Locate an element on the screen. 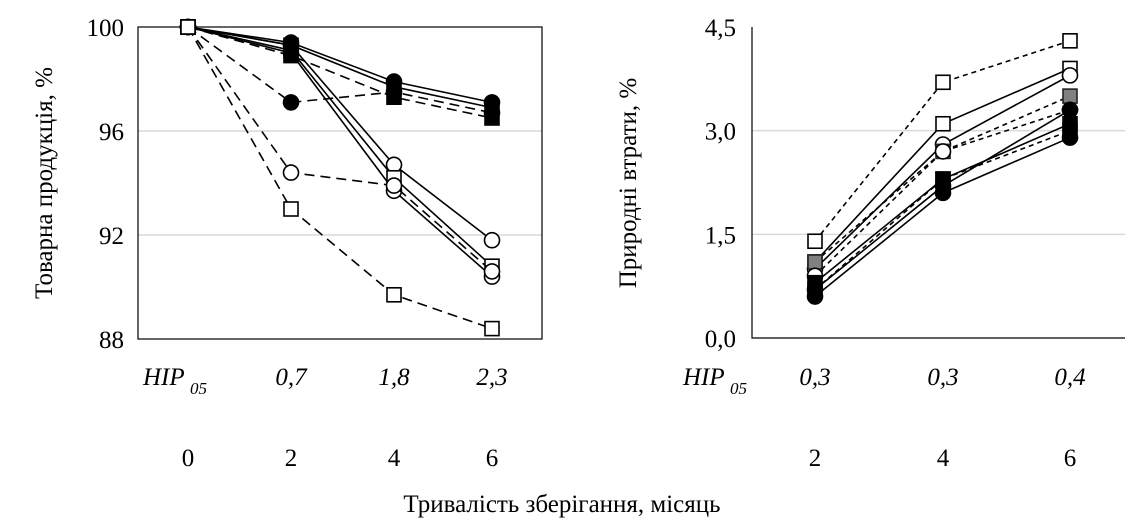 This screenshot has width=1125, height=522. right-x-tick-label: 6 is located at coordinates (1070, 458).